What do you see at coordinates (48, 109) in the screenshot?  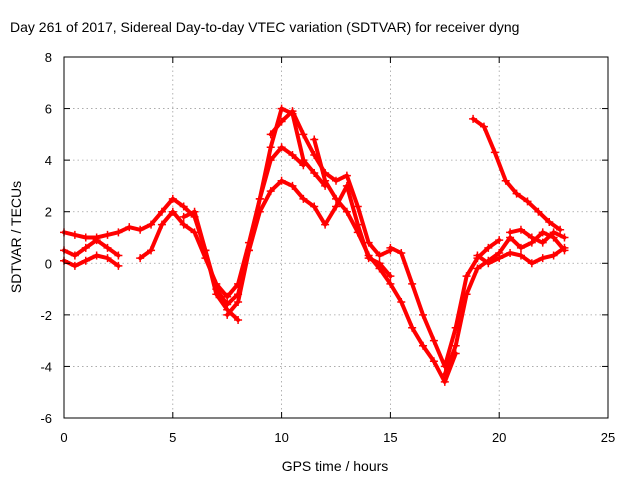 I see `y-tick-label: 6` at bounding box center [48, 109].